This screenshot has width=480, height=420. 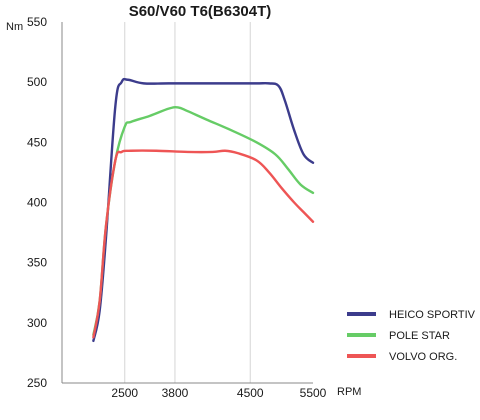 I want to click on y-tick-label-400: 400, so click(x=37, y=203).